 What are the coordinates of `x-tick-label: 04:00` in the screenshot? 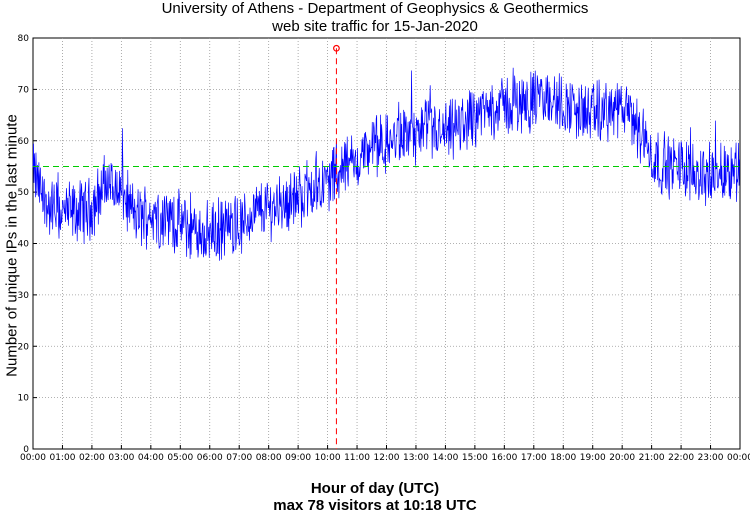 It's located at (151, 458).